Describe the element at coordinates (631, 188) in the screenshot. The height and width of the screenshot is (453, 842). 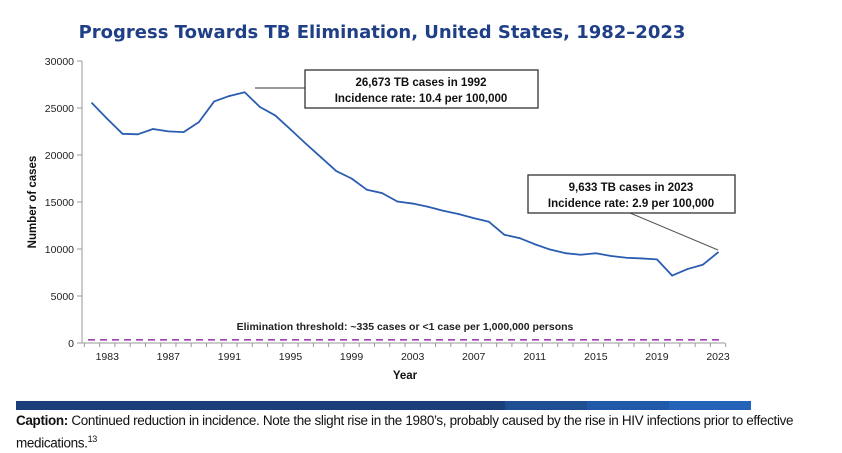
I see `annotation-line: 9,633 TB cases in 2023` at that location.